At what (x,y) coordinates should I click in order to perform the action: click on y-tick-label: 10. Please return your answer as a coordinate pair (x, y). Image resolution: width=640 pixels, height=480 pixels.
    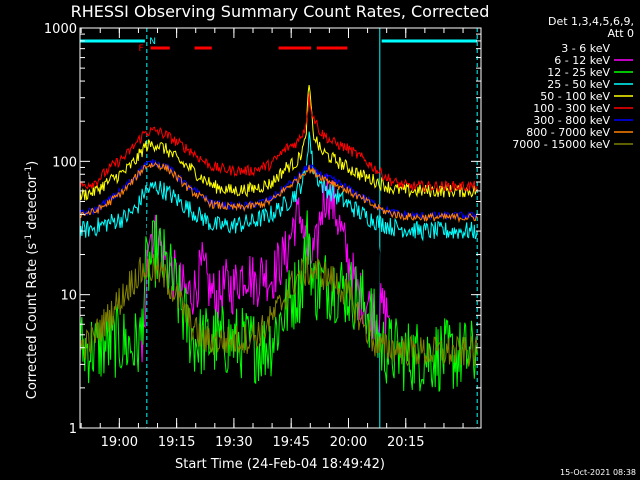
    Looking at the image, I should click on (68, 296).